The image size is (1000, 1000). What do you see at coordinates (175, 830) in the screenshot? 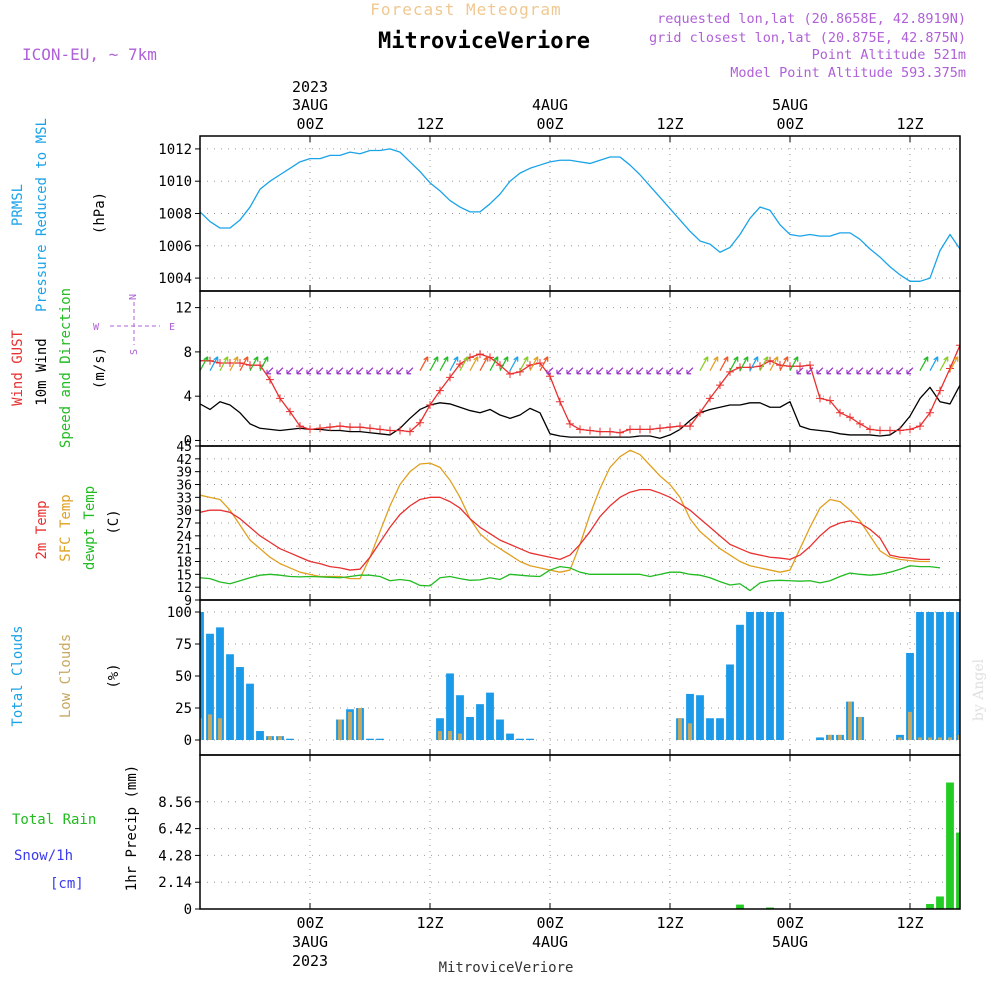
I see `y-tick-label: 6.42` at bounding box center [175, 830].